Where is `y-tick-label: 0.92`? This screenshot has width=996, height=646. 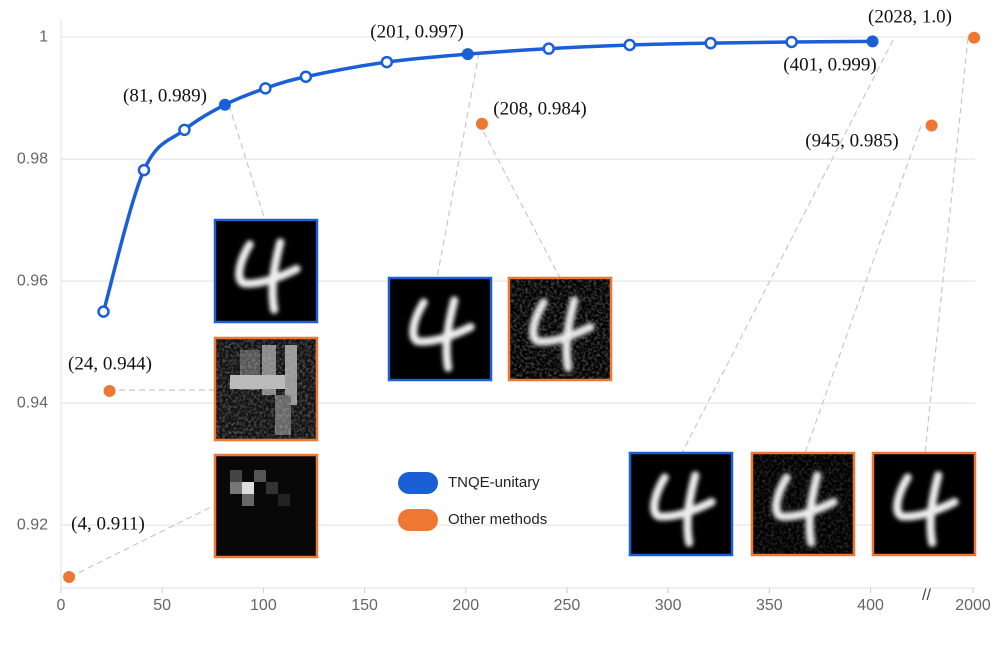
y-tick-label: 0.92 is located at coordinates (32, 524).